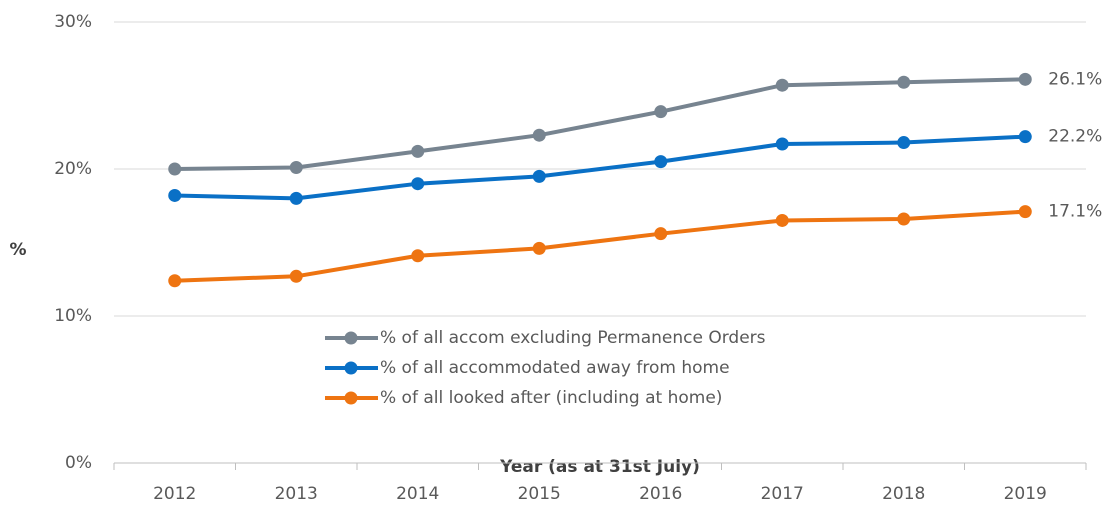  I want to click on x-tick-label: 2014, so click(417, 494).